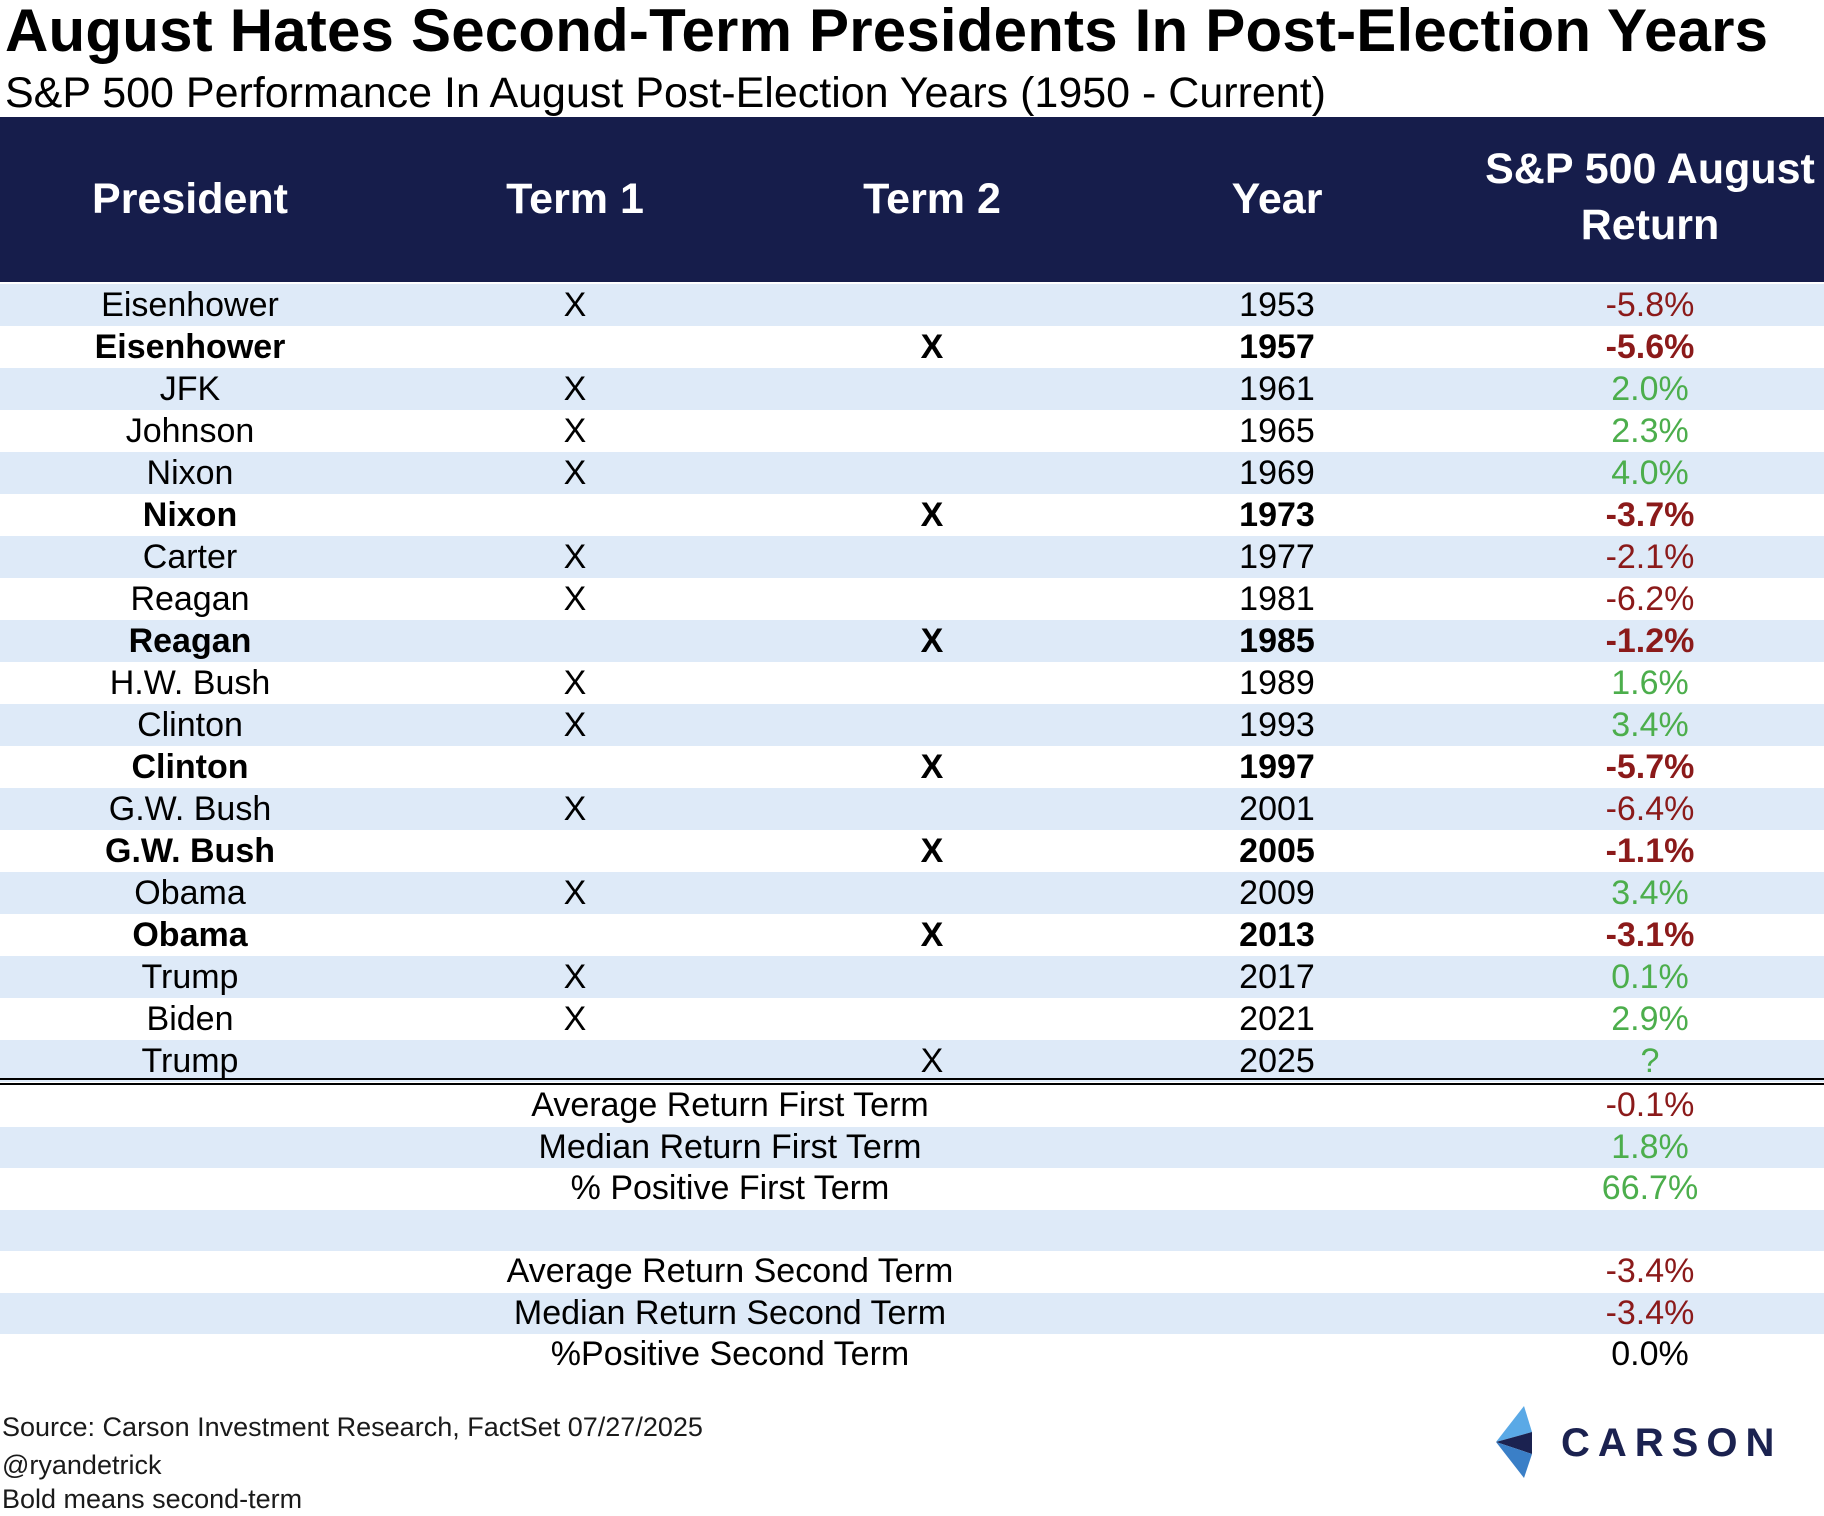 Image resolution: width=1824 pixels, height=1516 pixels. I want to click on cell-year: 1985, so click(1277, 641).